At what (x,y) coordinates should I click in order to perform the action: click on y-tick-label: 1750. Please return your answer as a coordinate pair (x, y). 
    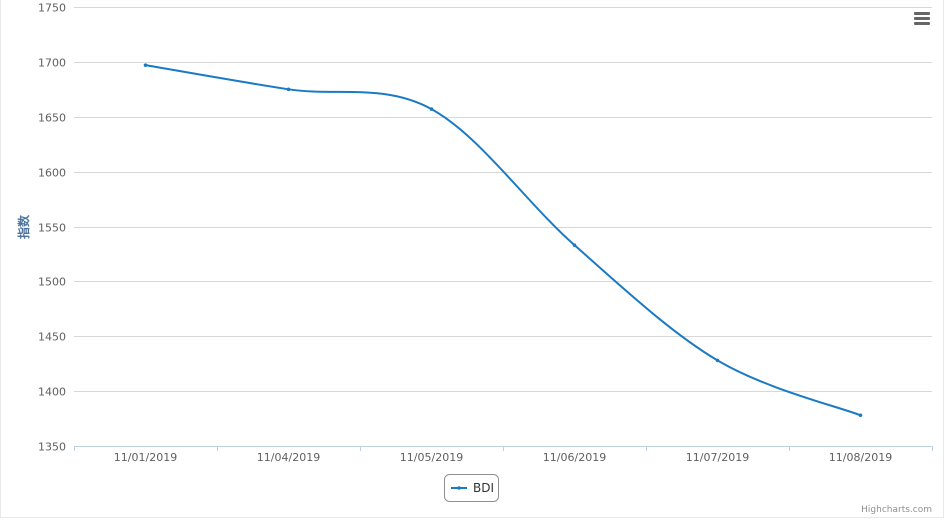
    Looking at the image, I should click on (52, 8).